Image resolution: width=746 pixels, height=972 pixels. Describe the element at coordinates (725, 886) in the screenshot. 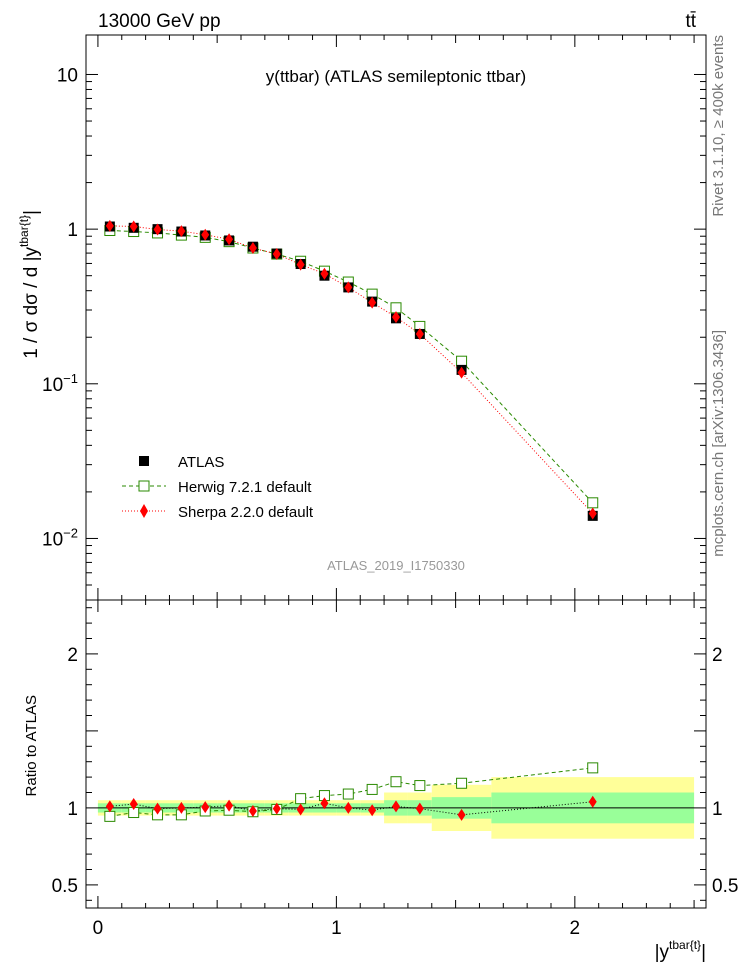

I see `y-tick-label-ratio-right: 0.5` at that location.